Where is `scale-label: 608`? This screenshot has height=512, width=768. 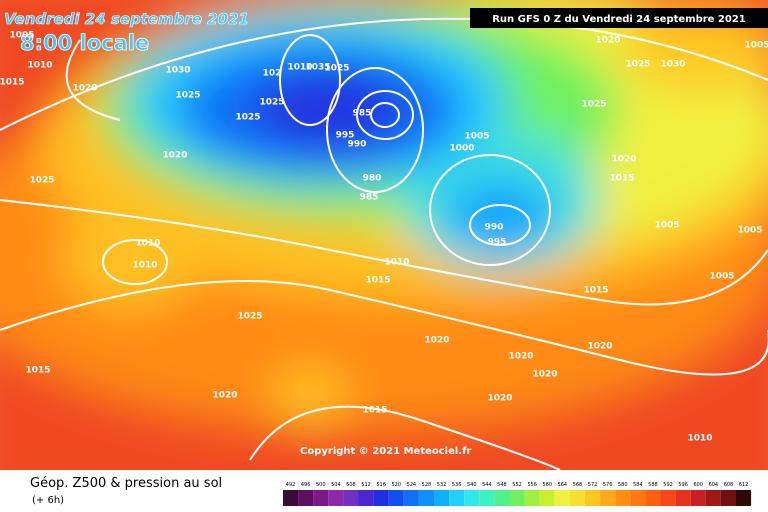
scale-label: 608 is located at coordinates (729, 485).